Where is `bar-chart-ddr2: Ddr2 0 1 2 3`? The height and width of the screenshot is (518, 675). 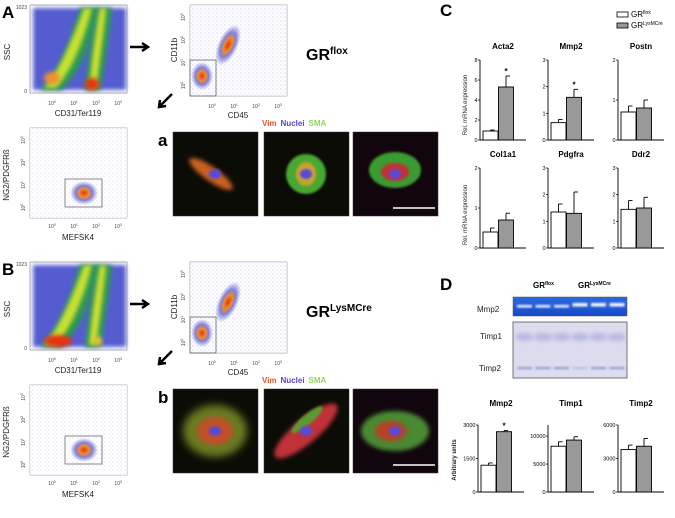 bar-chart-ddr2: Ddr2 0 1 2 3 is located at coordinates (638, 201).